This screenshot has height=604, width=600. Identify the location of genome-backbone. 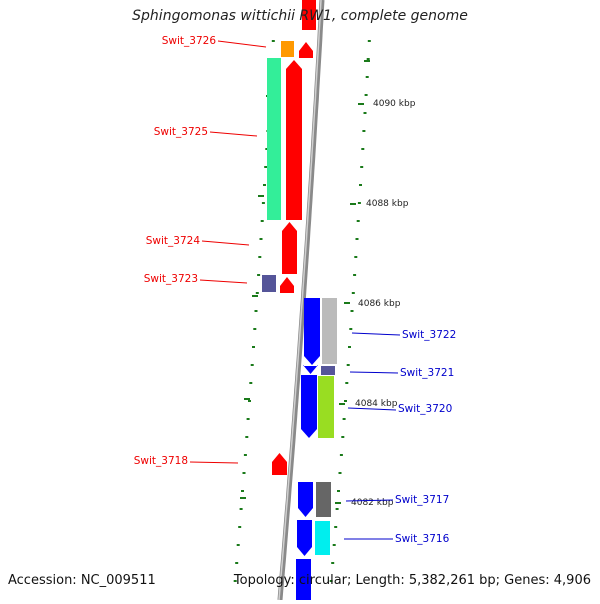
(301, 300).